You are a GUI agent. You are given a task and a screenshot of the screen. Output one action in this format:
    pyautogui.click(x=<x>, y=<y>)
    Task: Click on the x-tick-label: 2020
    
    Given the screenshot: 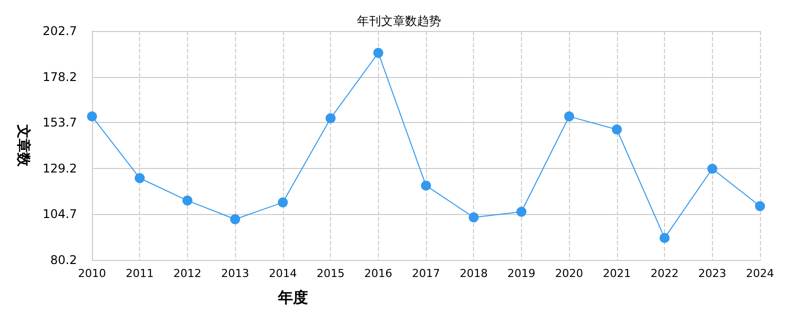 What is the action you would take?
    pyautogui.click(x=569, y=273)
    